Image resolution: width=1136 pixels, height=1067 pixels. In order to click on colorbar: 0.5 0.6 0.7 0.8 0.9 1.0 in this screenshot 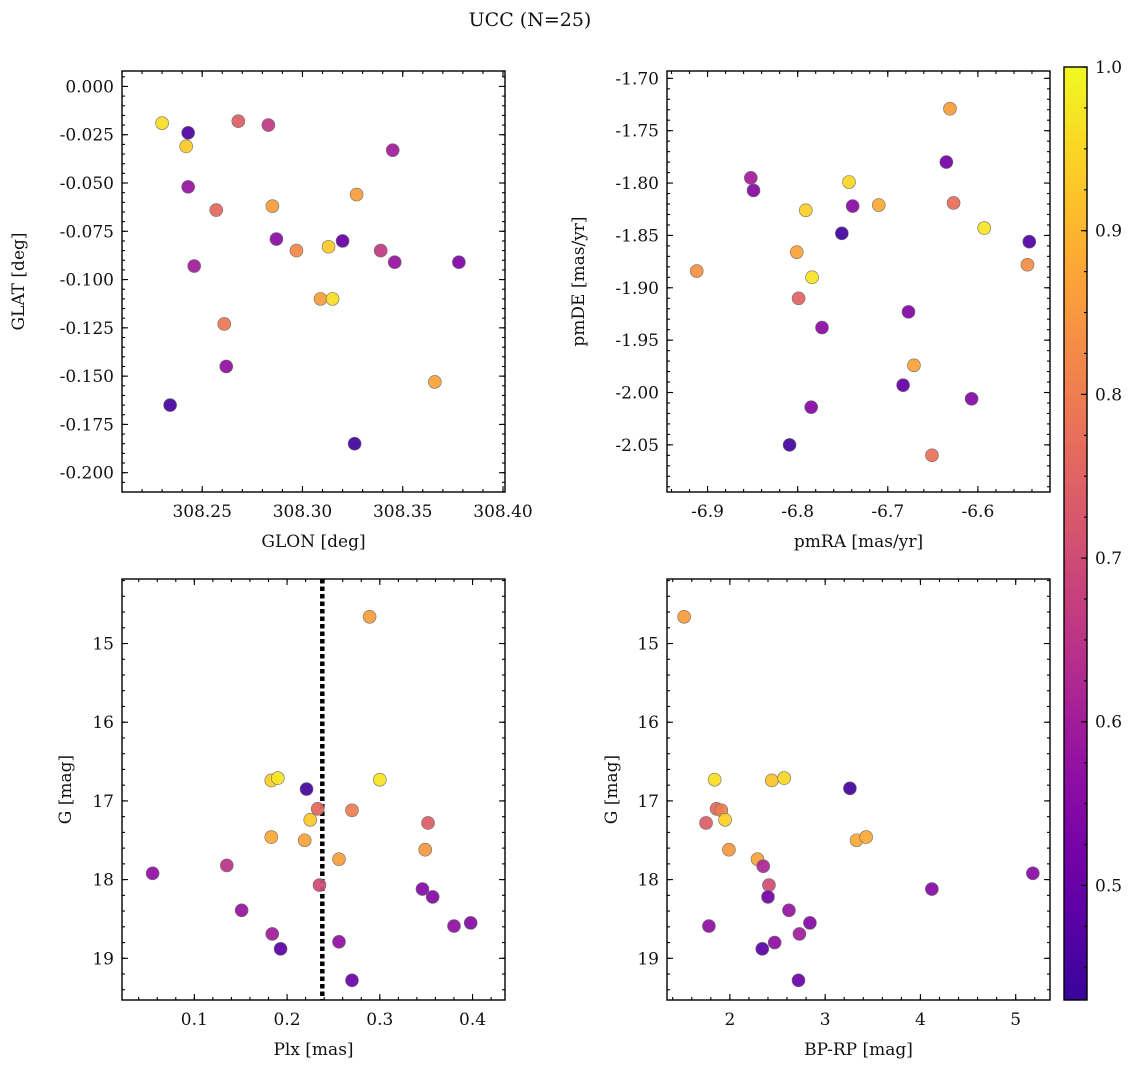, I will do `click(1092, 529)`.